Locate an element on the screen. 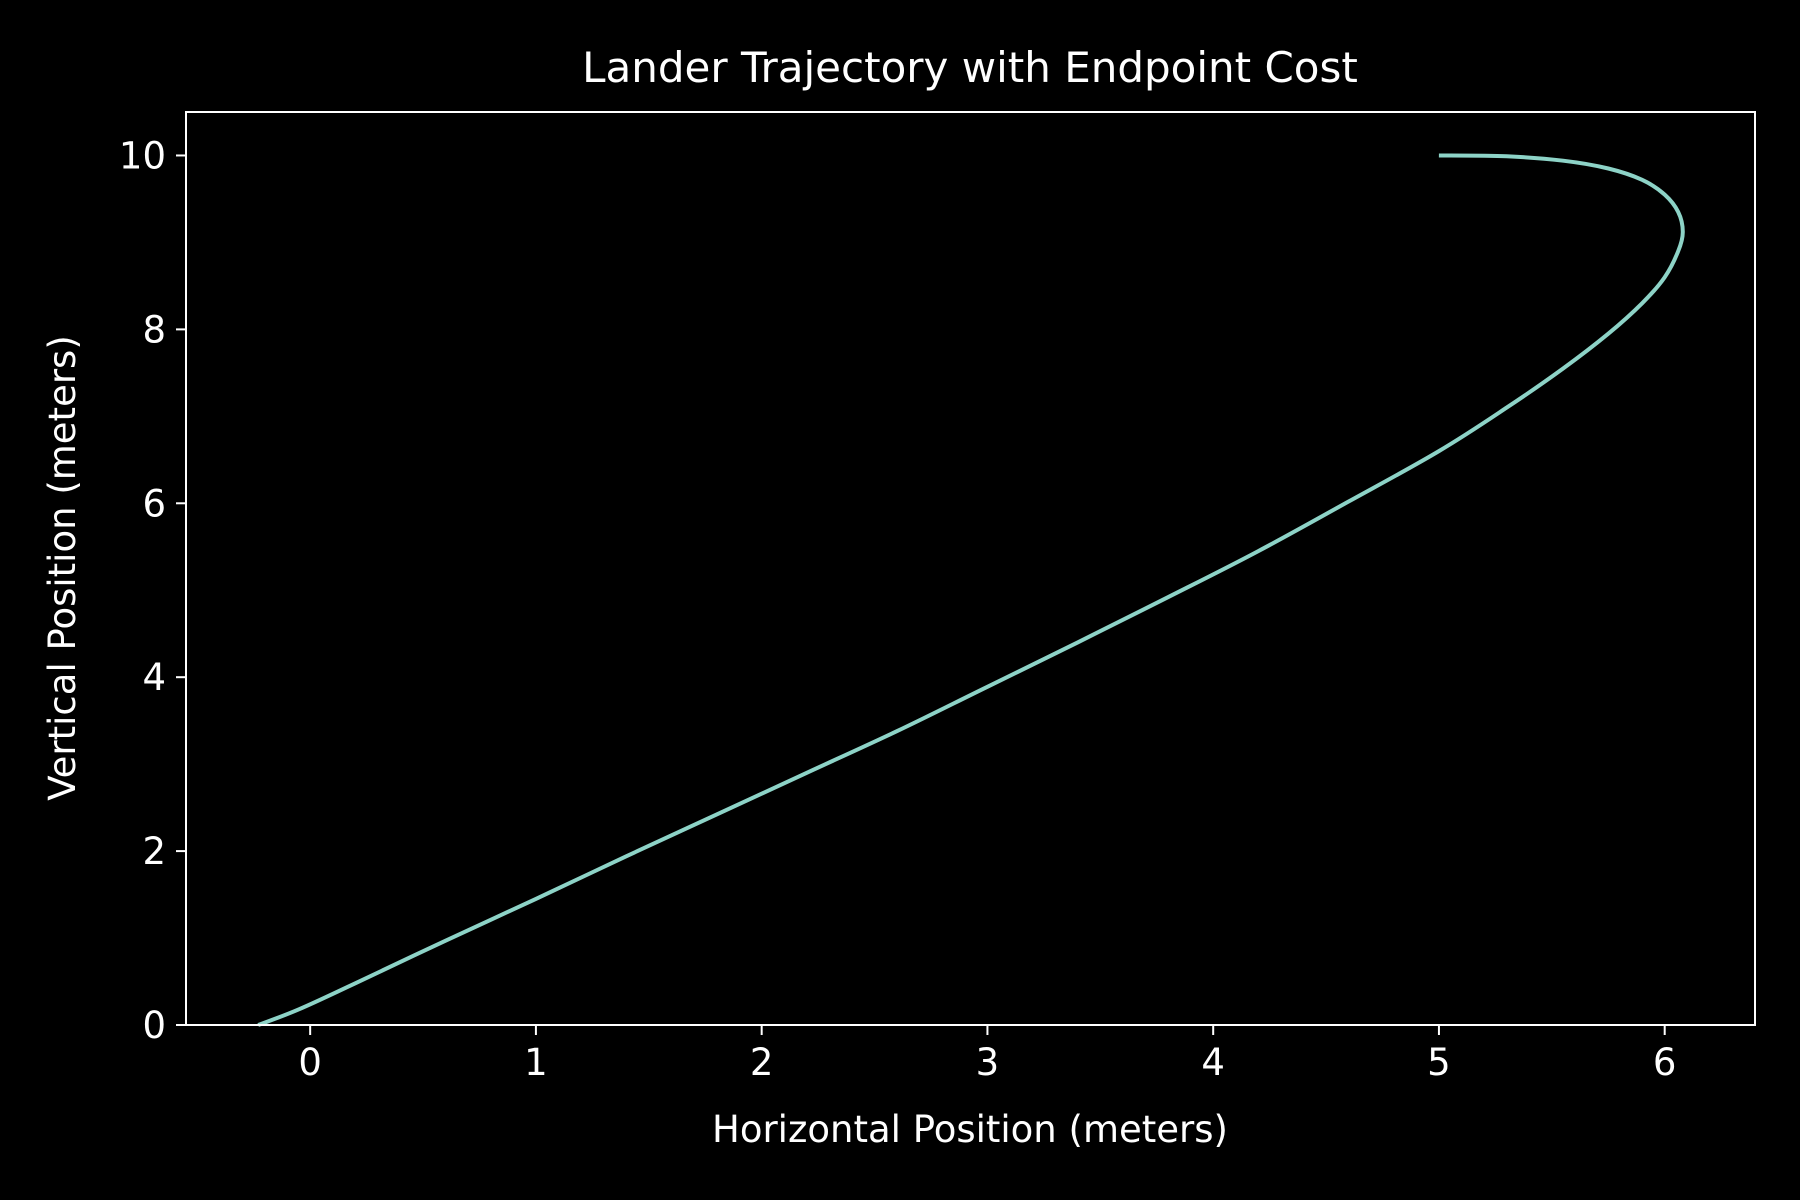 The height and width of the screenshot is (1200, 1800). y-tick-label: 0 is located at coordinates (154, 1025).